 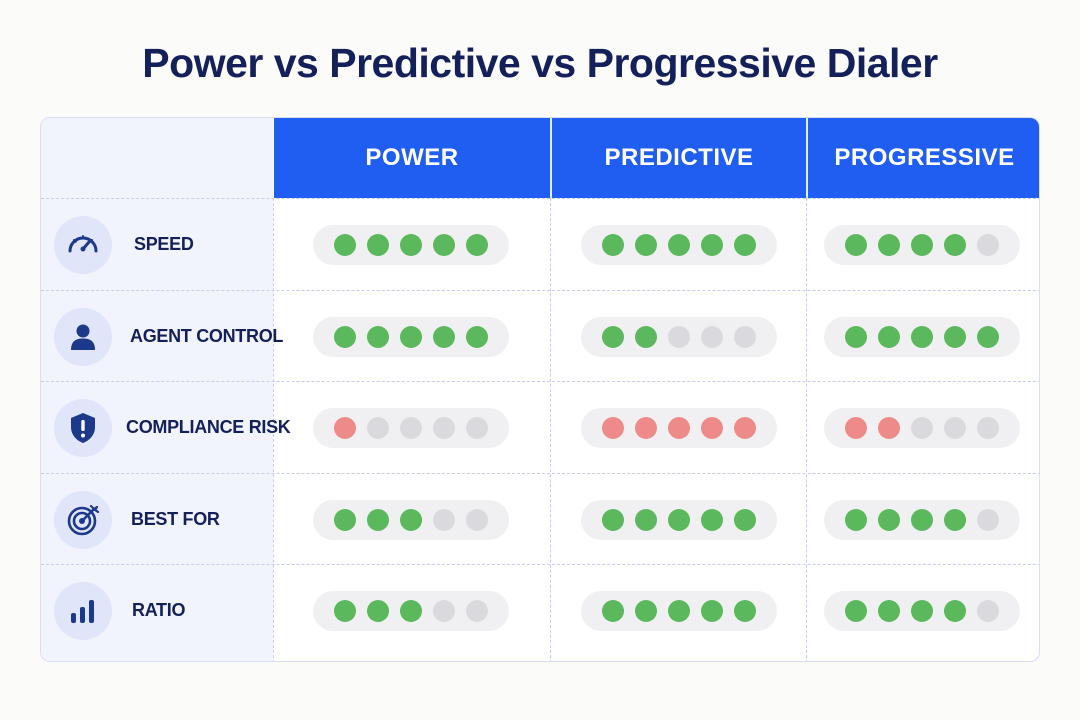 I want to click on rating-best-for-progressive, so click(x=922, y=519).